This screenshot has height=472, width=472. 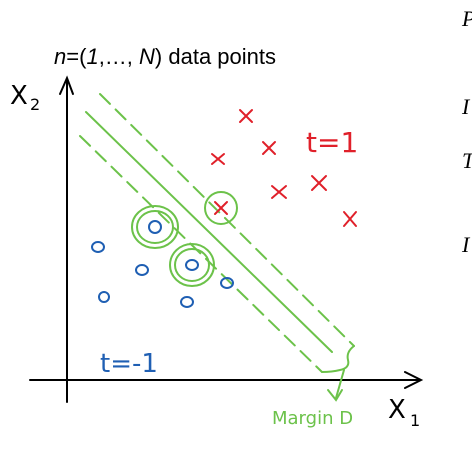 What do you see at coordinates (467, 161) in the screenshot?
I see `edge-glyph: T` at bounding box center [467, 161].